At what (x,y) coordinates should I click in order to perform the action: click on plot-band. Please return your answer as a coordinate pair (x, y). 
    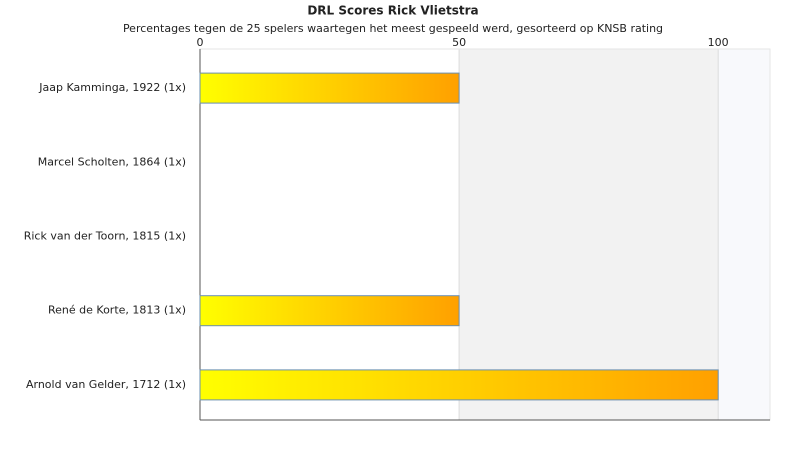
    Looking at the image, I should click on (744, 234).